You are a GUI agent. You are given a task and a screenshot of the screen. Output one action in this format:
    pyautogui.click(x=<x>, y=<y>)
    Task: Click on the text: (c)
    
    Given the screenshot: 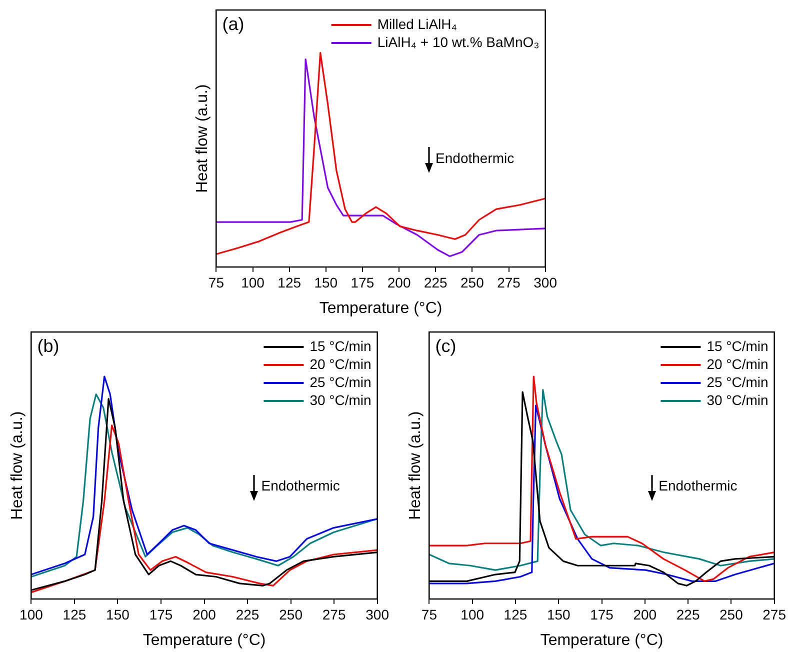 What is the action you would take?
    pyautogui.click(x=445, y=346)
    